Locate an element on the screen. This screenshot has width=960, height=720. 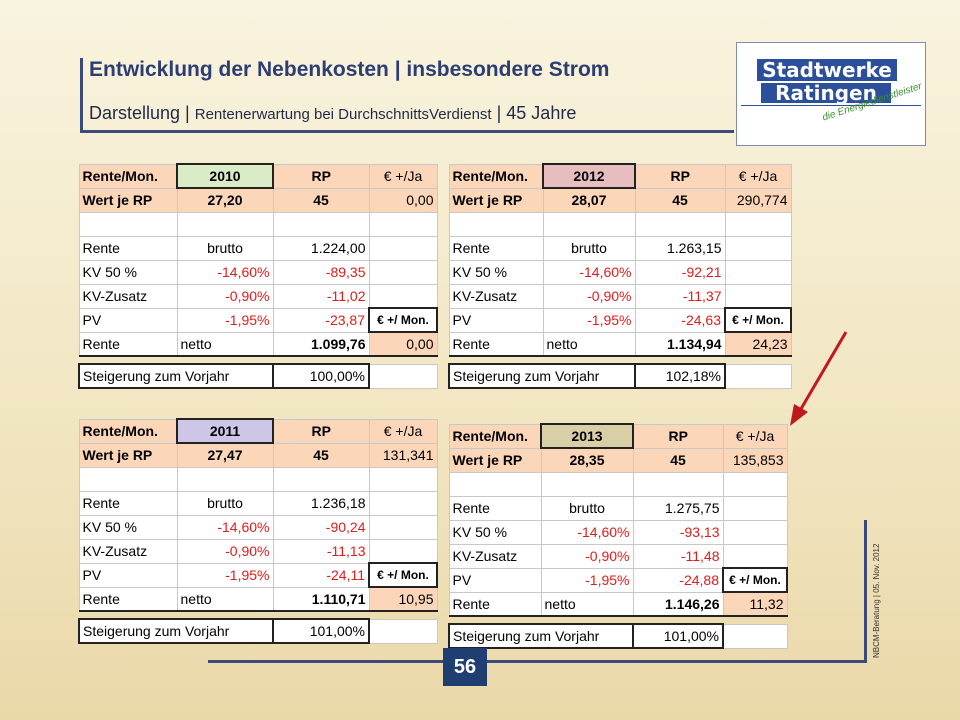
diff-ja-value: 0,00 is located at coordinates (403, 200).